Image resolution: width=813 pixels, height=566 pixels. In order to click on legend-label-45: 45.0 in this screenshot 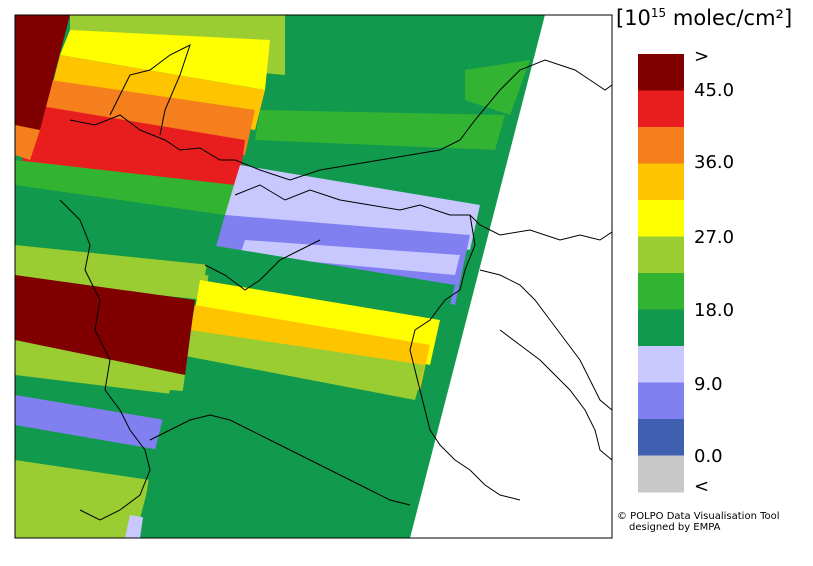, I will do `click(714, 90)`.